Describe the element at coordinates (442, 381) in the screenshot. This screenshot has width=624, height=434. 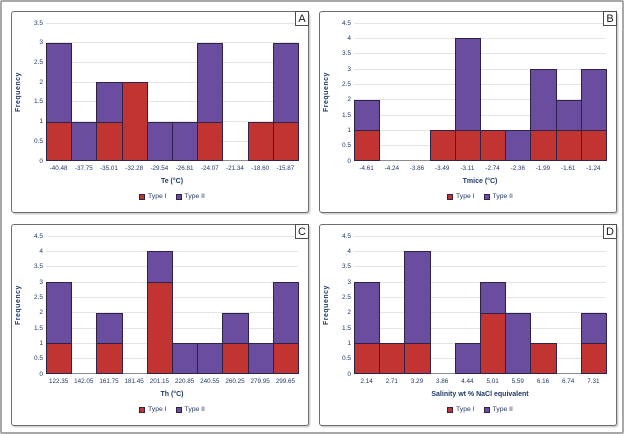
I see `x-tick-label: 3.86` at that location.